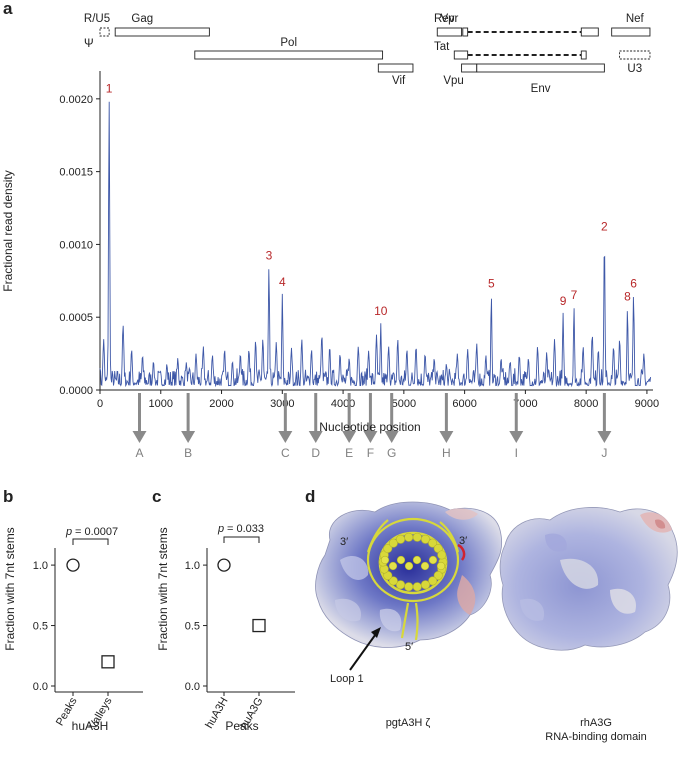 The image size is (685, 764). I want to click on y-tick-label: 0.0015, so click(76, 173).